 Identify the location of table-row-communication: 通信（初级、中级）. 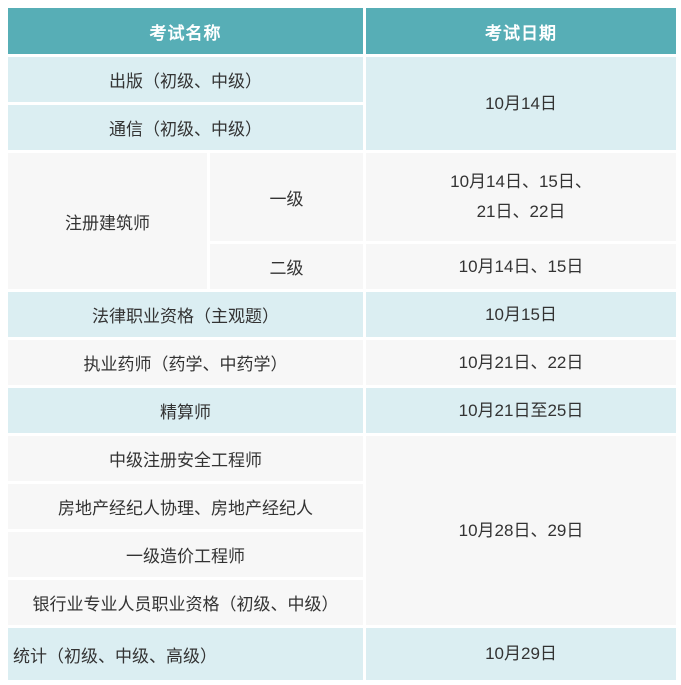
(342, 127).